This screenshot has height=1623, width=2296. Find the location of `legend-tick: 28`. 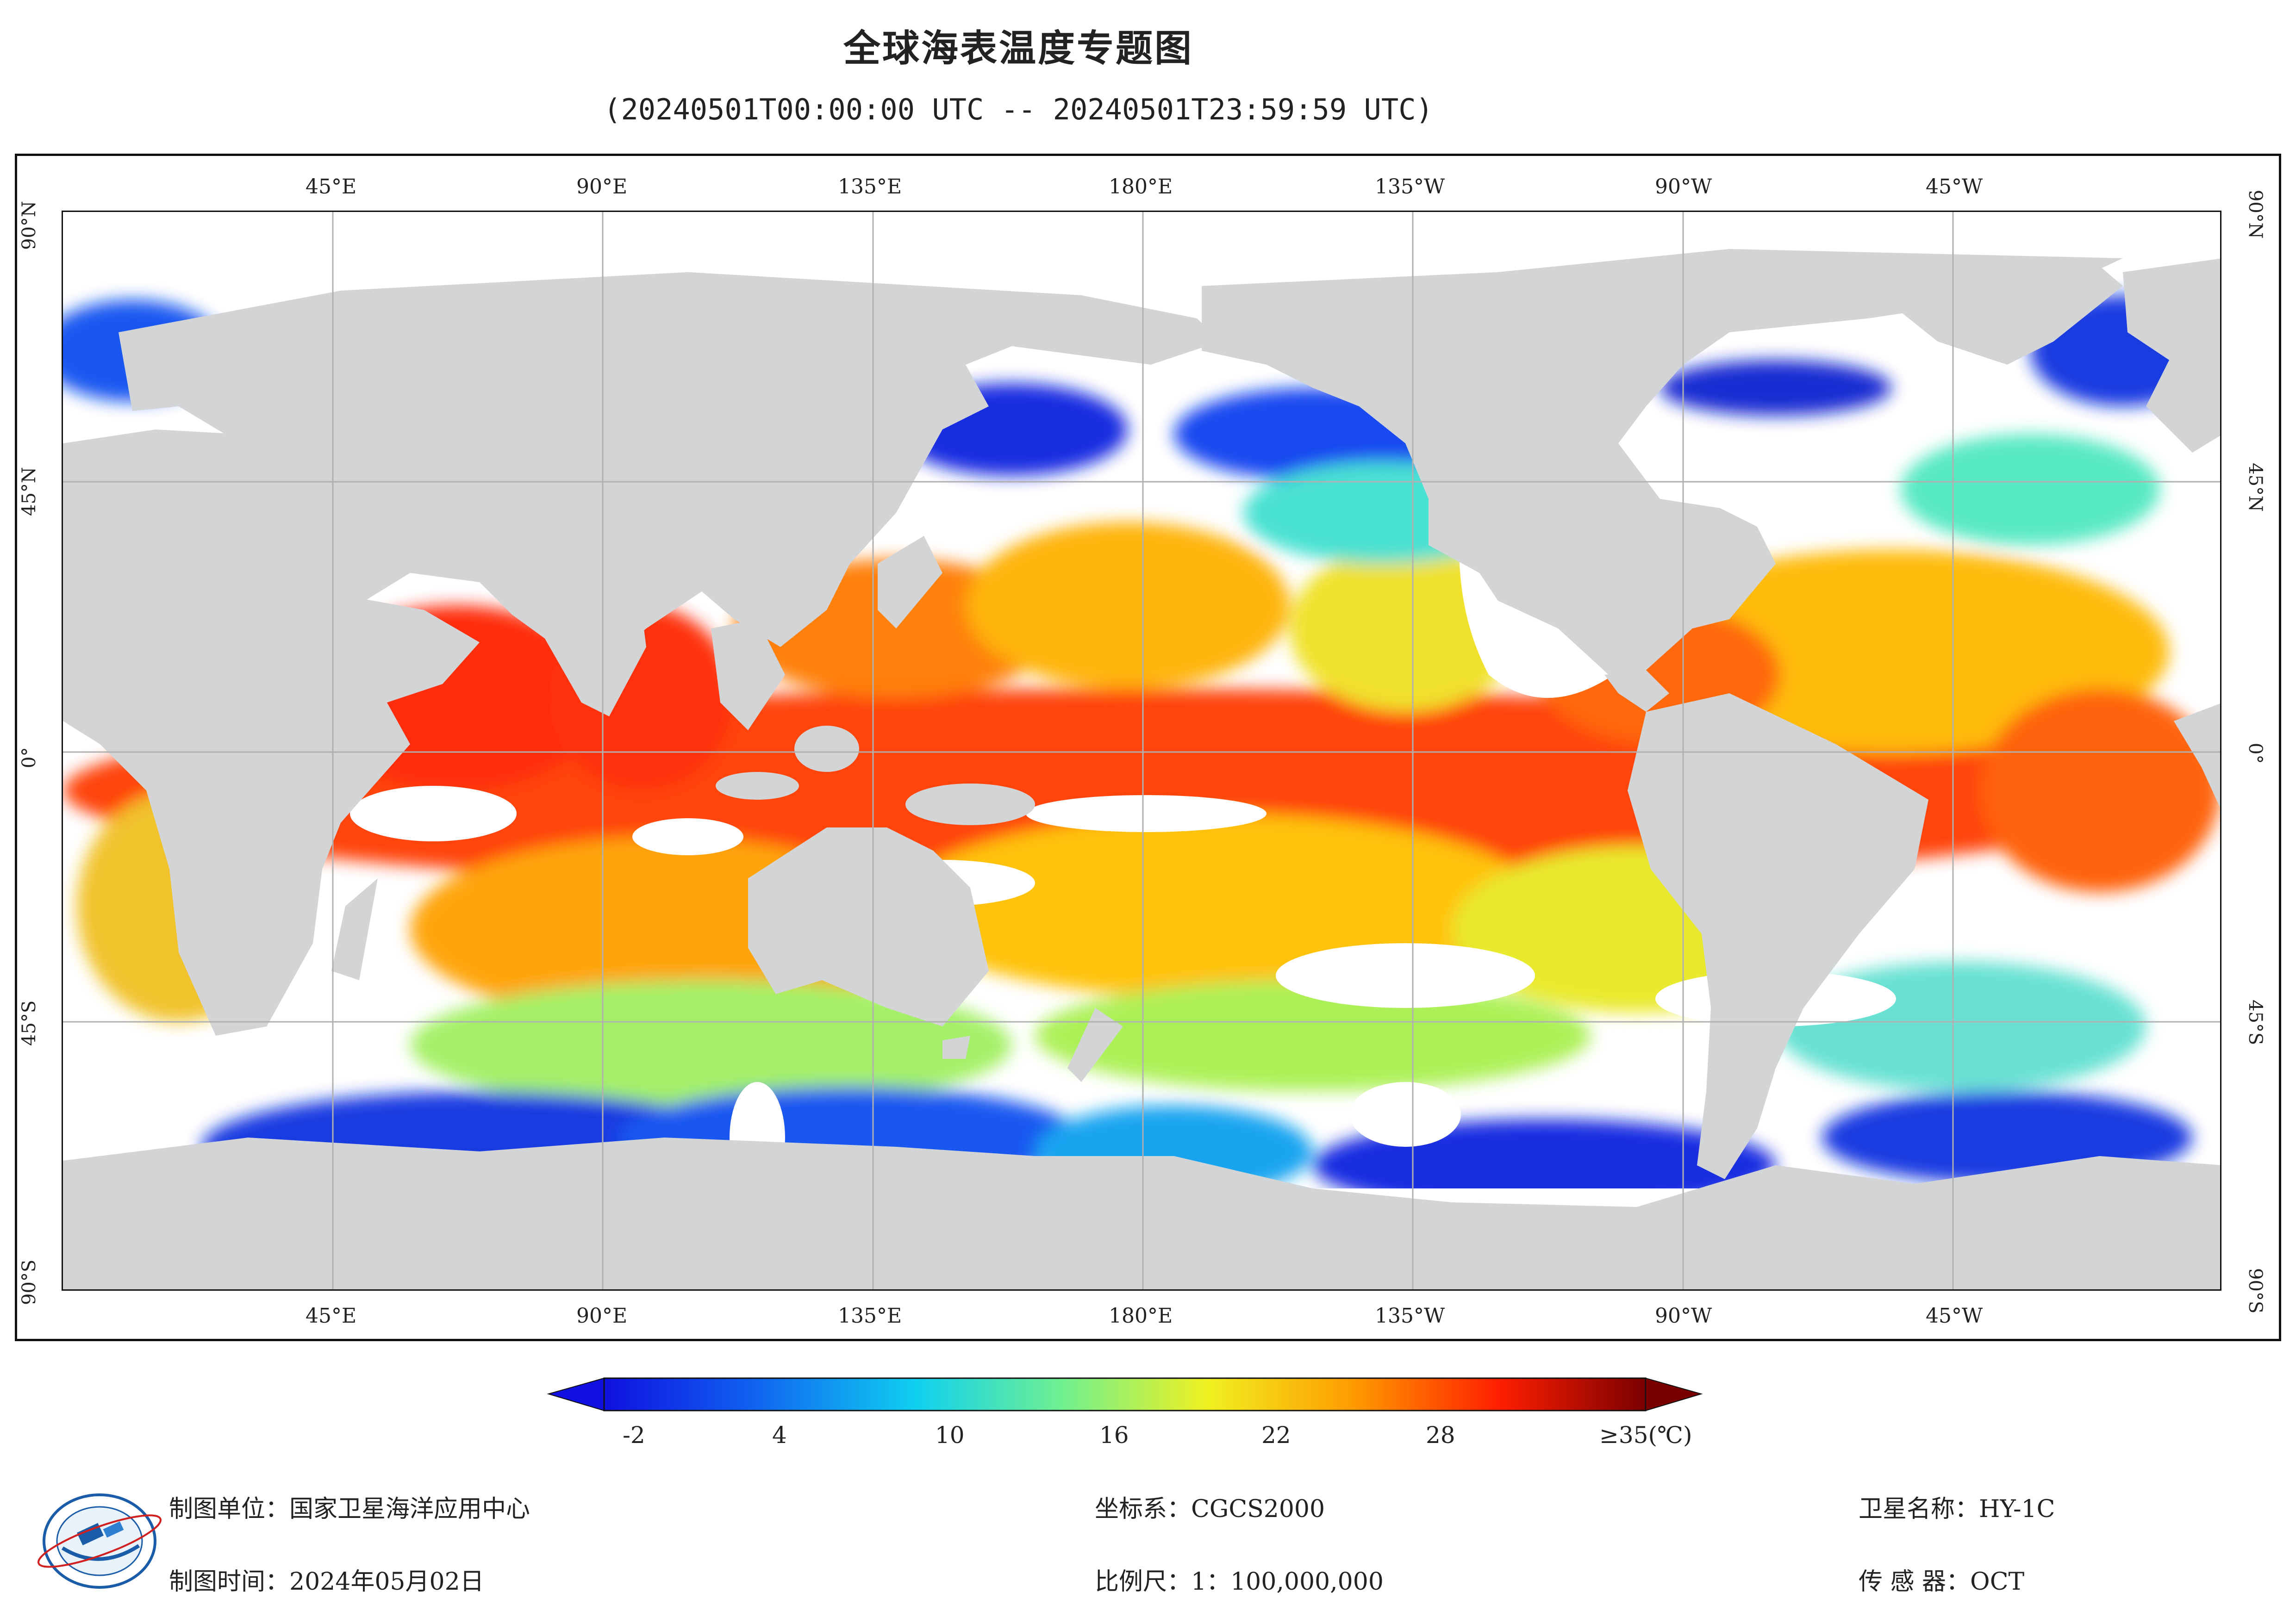

legend-tick: 28 is located at coordinates (1440, 1435).